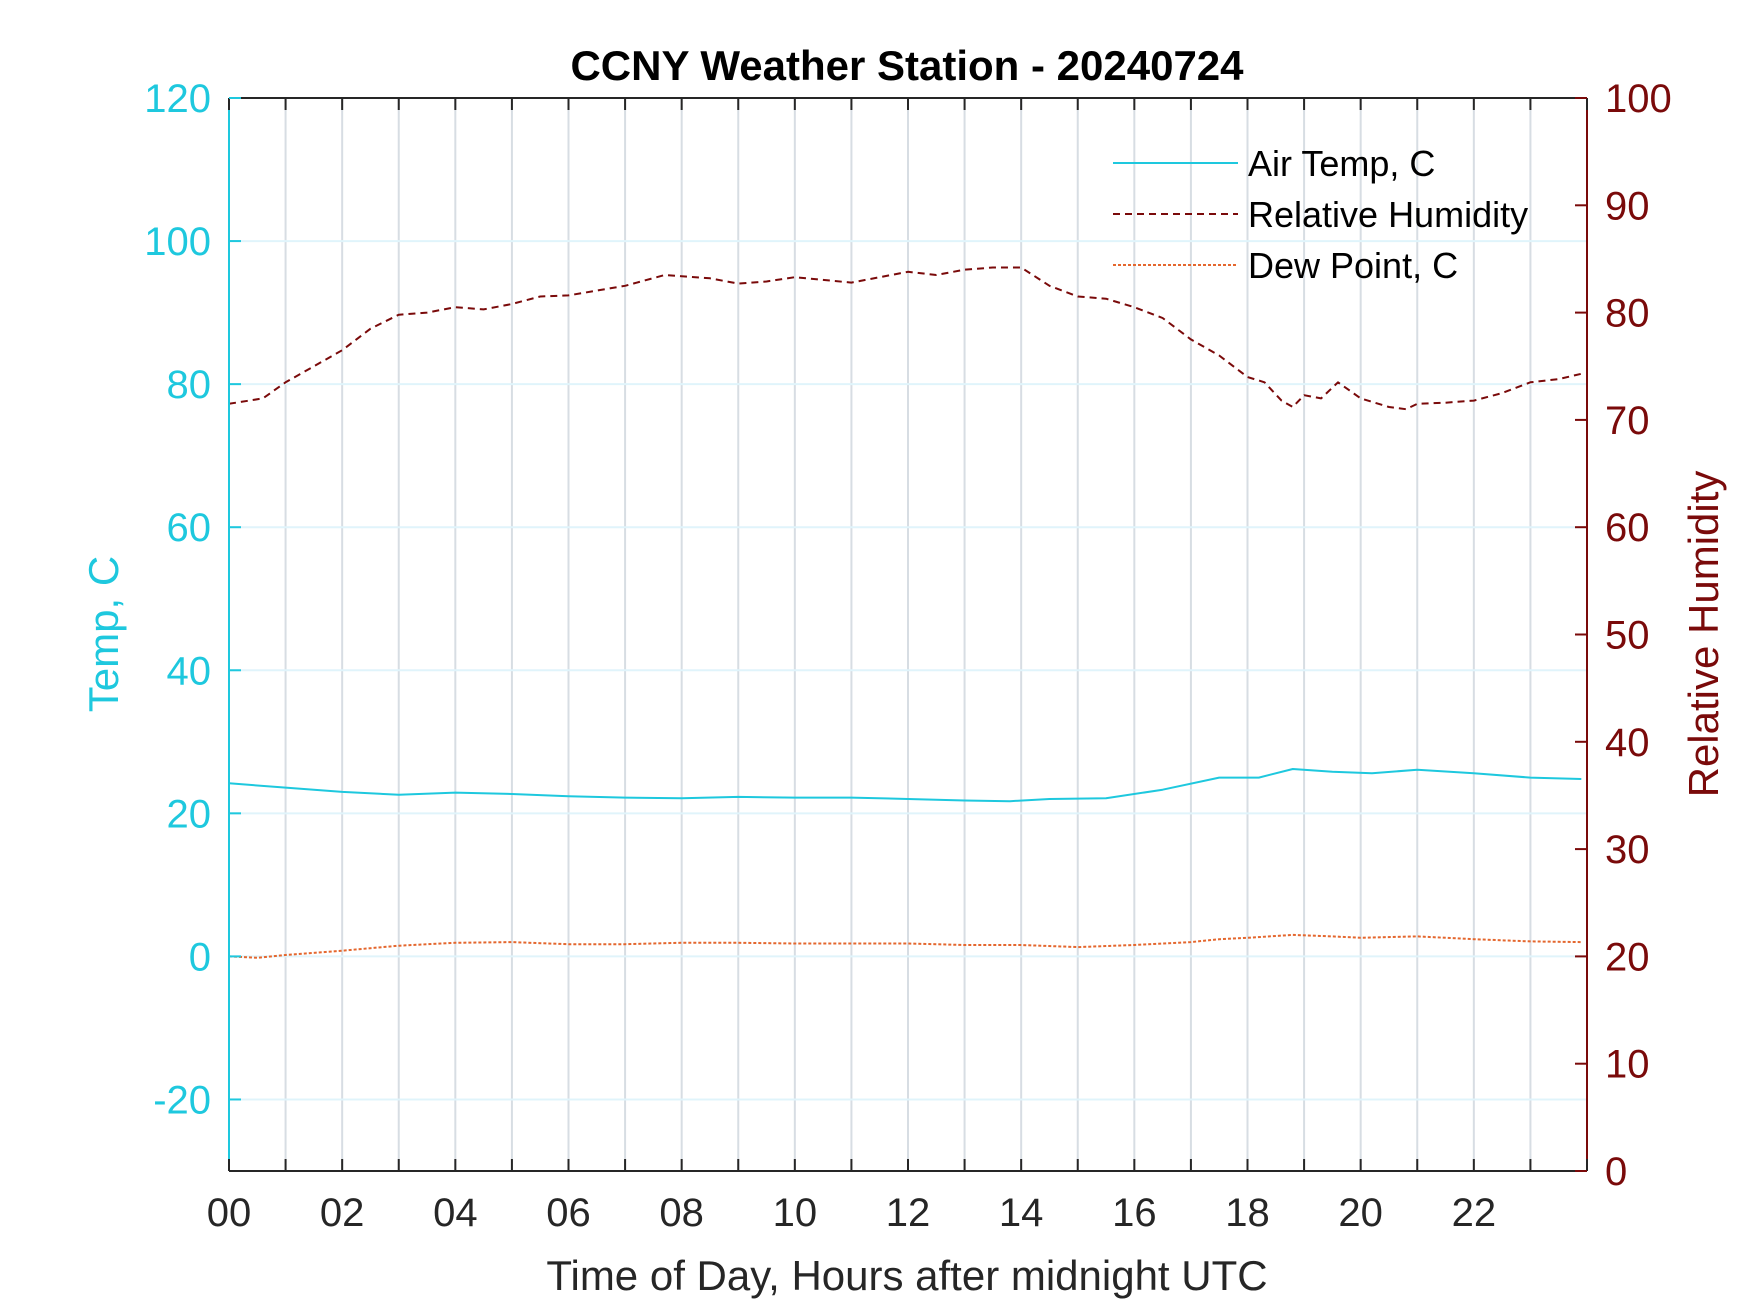  What do you see at coordinates (189, 671) in the screenshot?
I see `y-left-tick-label: 40` at bounding box center [189, 671].